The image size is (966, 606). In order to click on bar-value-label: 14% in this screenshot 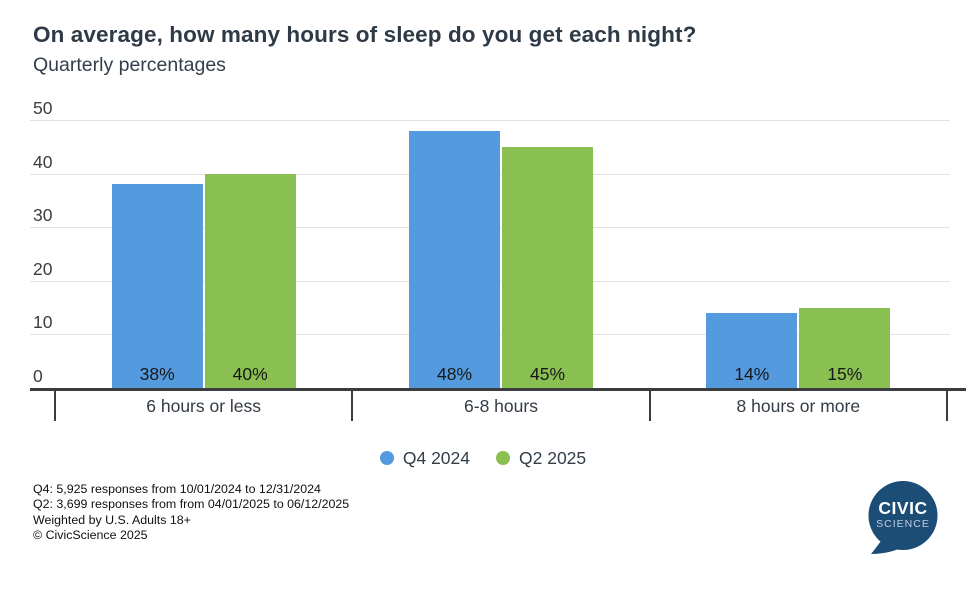, I will do `click(752, 374)`.